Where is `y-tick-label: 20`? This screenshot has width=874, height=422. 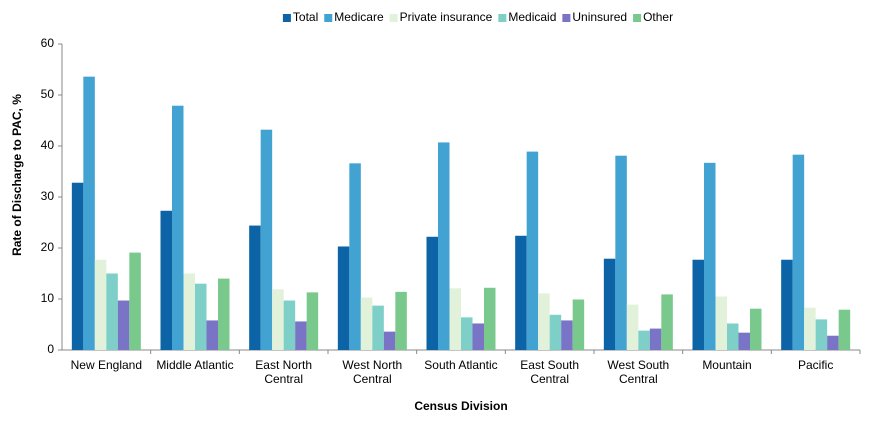 y-tick-label: 20 is located at coordinates (48, 247).